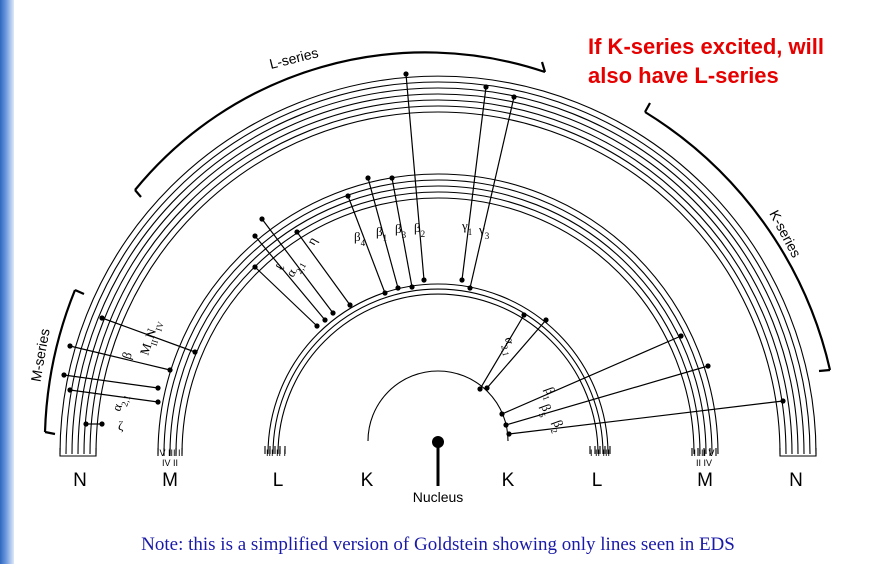 This screenshot has height=564, width=876. What do you see at coordinates (295, 268) in the screenshot?
I see `line-label-l-alpha21: α2,1` at bounding box center [295, 268].